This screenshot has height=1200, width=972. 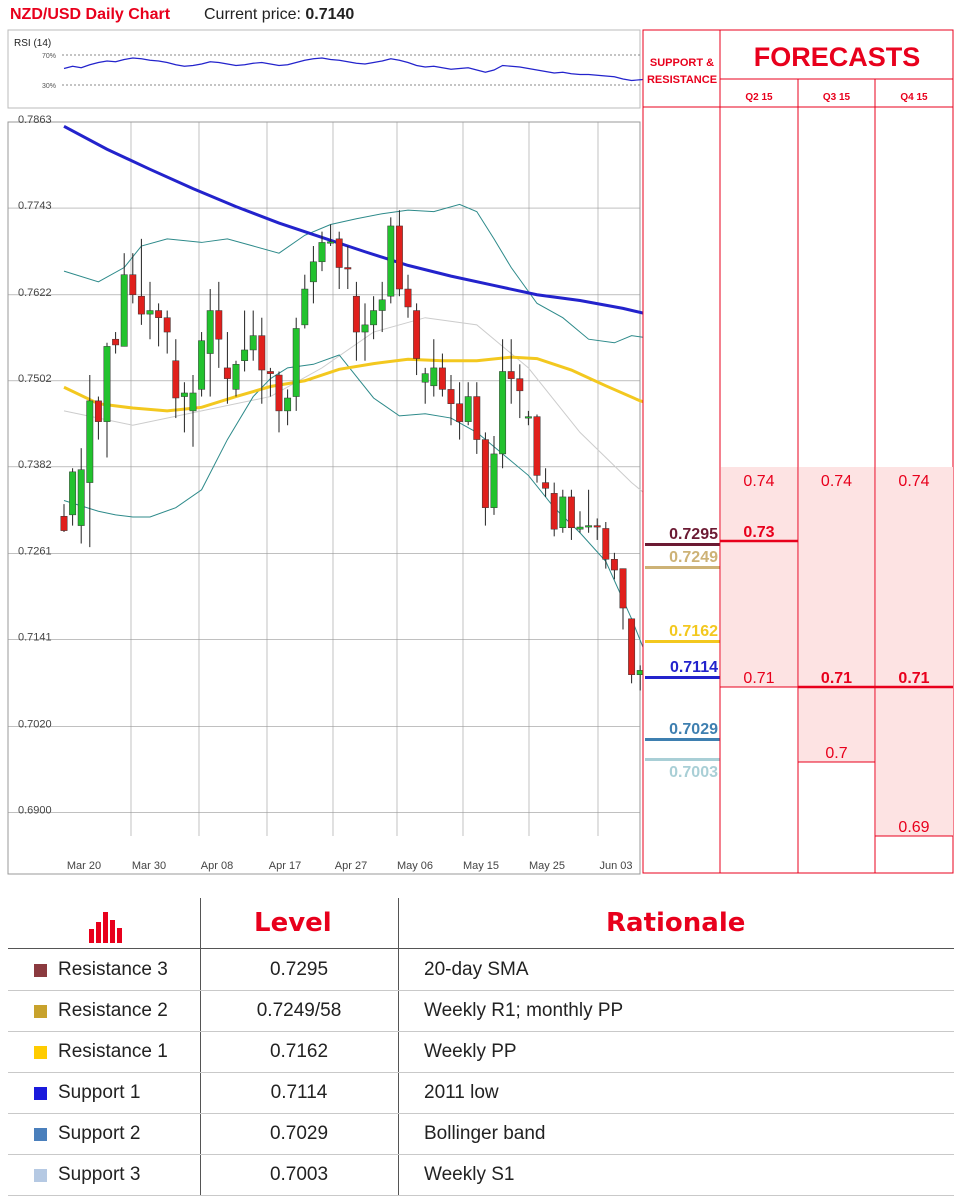 What do you see at coordinates (35, 293) in the screenshot?
I see `y-tick-label: 0.7622` at bounding box center [35, 293].